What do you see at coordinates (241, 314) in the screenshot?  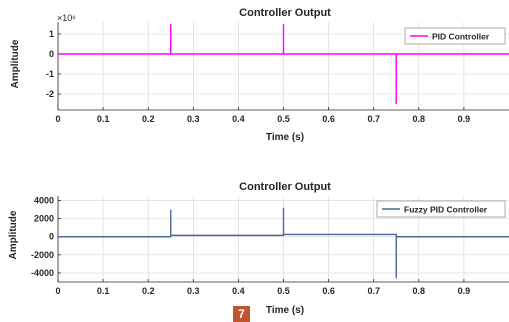 I see `page-number-badge: 7` at bounding box center [241, 314].